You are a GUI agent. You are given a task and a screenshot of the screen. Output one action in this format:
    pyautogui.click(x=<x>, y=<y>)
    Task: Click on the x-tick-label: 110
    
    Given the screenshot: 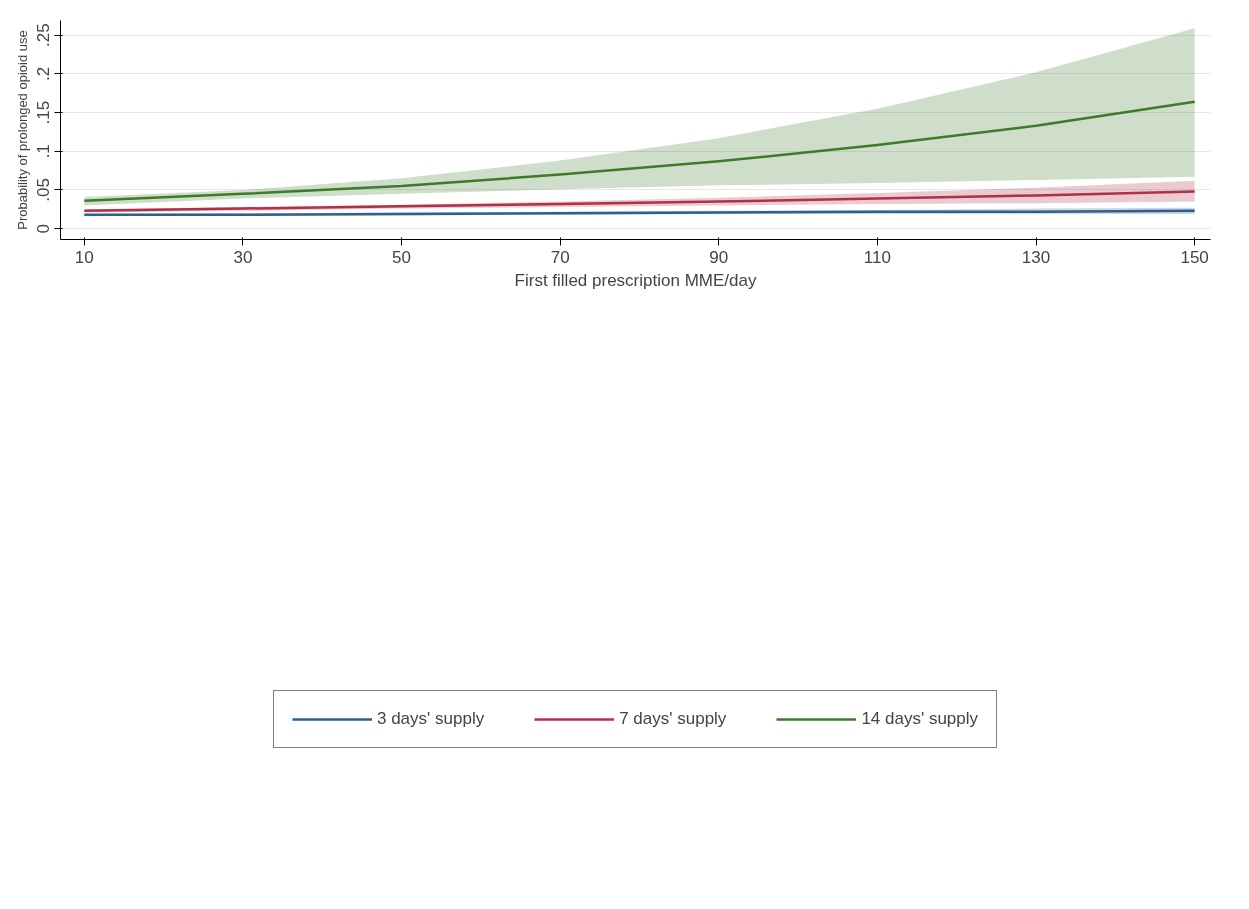 What is the action you would take?
    pyautogui.click(x=877, y=257)
    